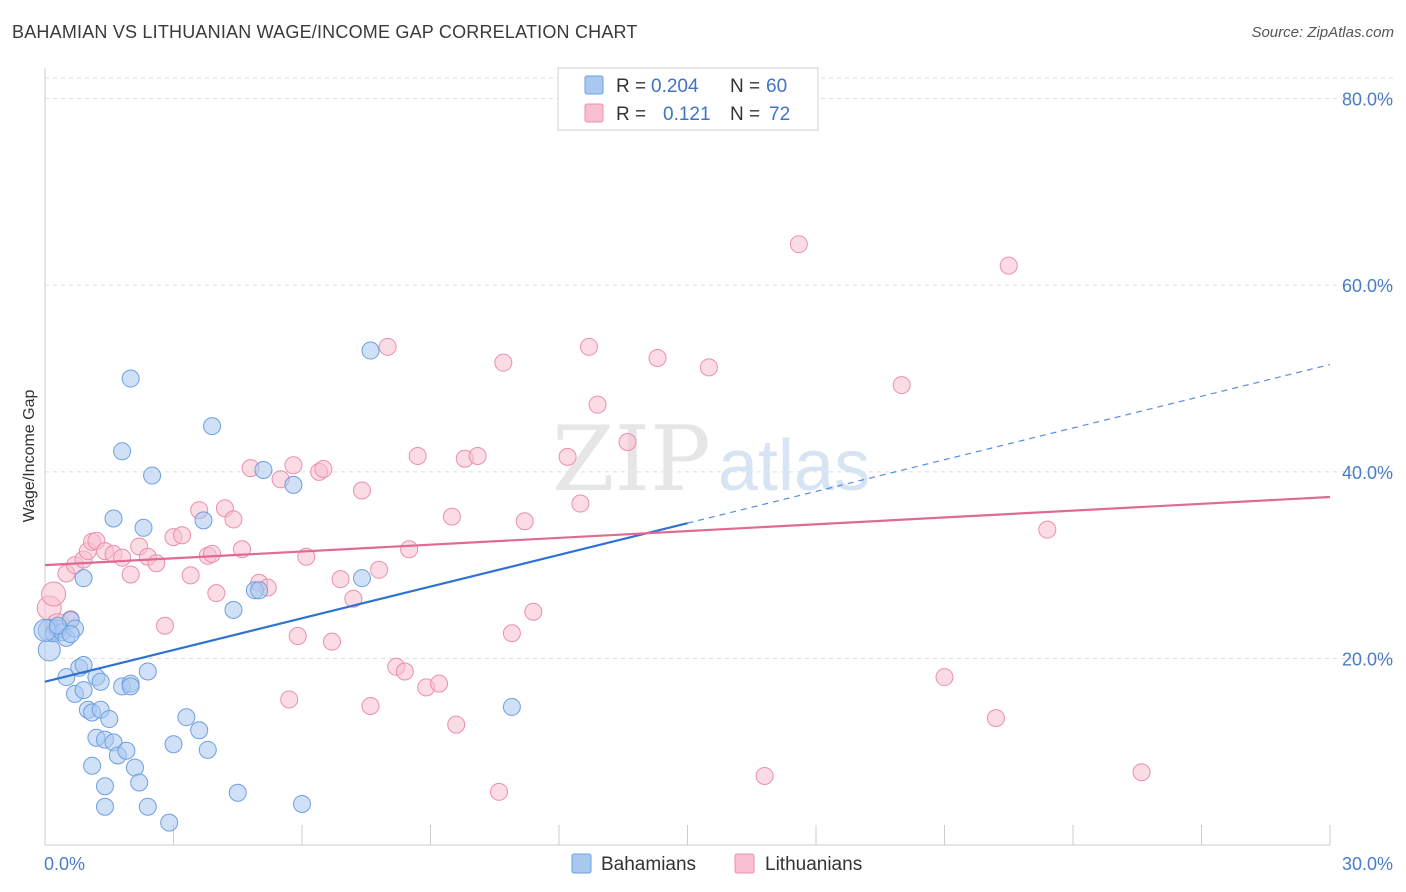 The width and height of the screenshot is (1406, 892). Describe the element at coordinates (687, 531) in the screenshot. I see `lithuanians-trend-line` at that location.